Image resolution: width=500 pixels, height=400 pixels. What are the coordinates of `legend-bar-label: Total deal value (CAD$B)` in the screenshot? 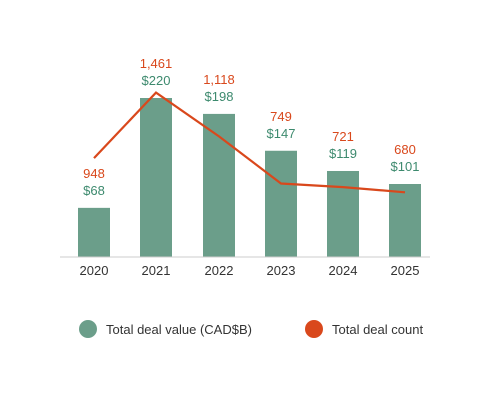 It's located at (179, 329).